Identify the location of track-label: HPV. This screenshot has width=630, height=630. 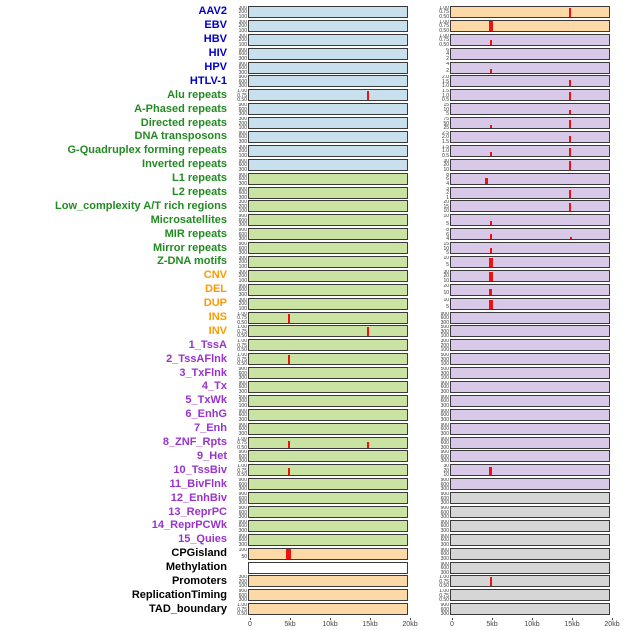
(215, 67).